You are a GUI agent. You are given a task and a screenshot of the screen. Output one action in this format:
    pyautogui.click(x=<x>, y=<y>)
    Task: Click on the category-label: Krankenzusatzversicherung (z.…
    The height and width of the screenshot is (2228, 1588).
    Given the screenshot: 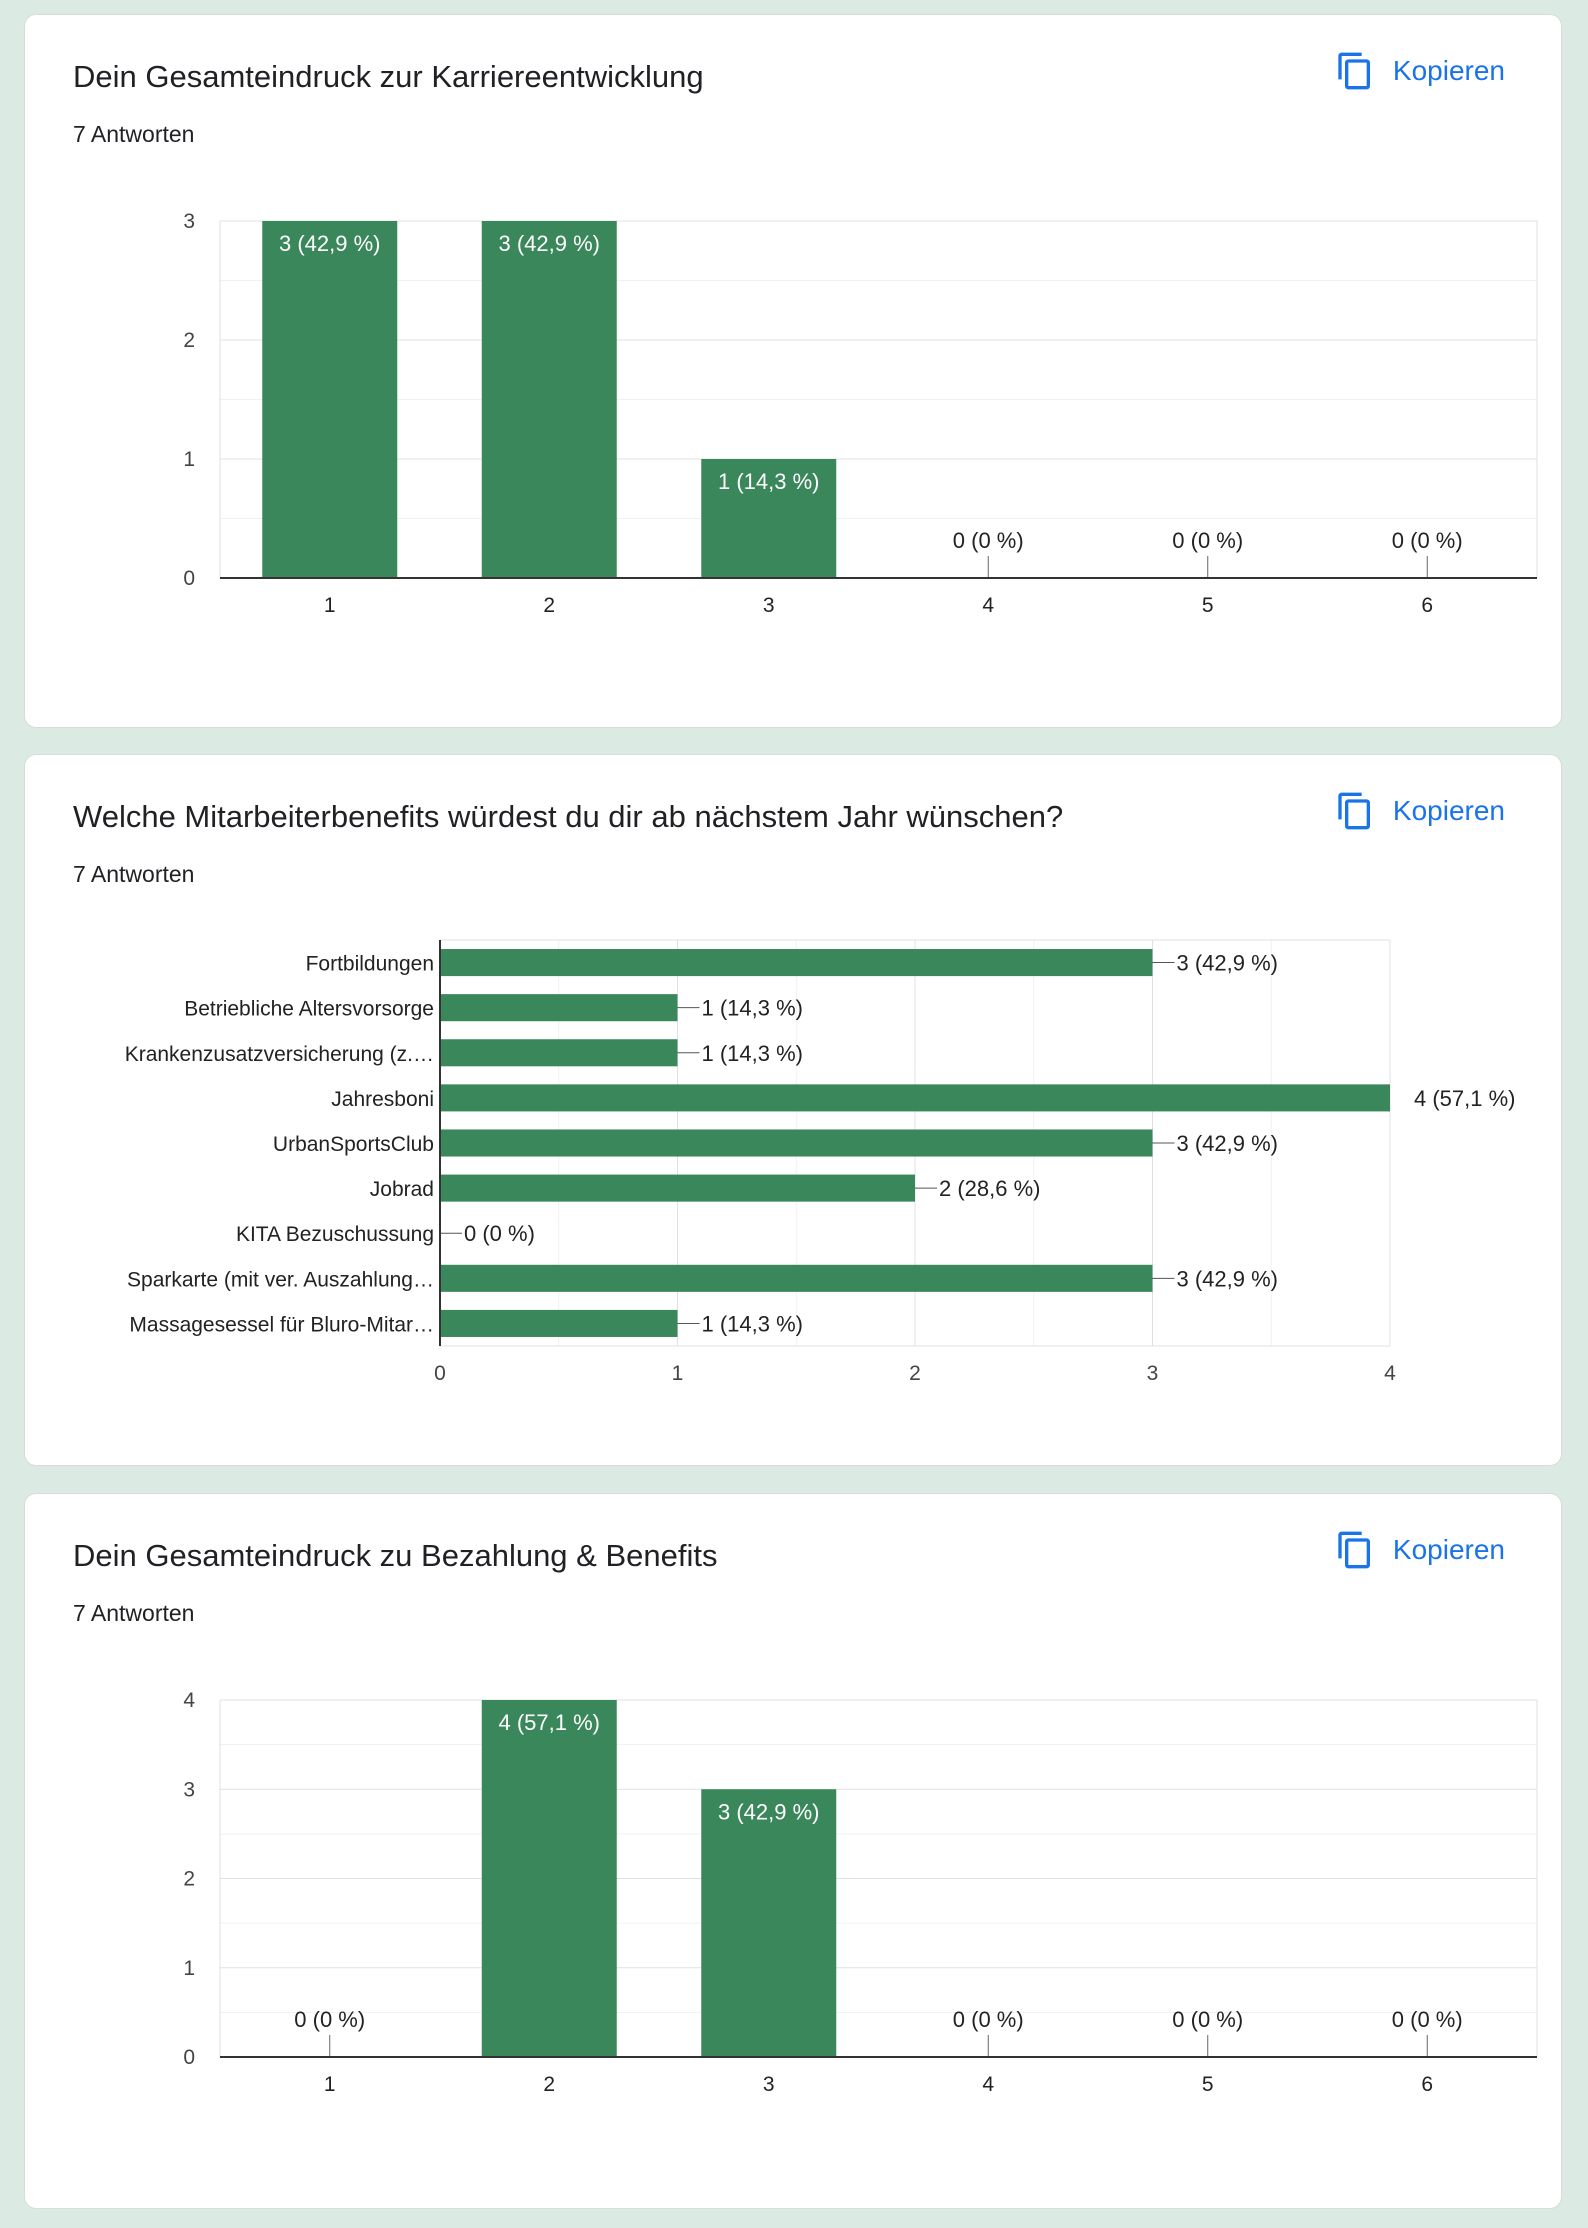 What is the action you would take?
    pyautogui.click(x=279, y=1054)
    